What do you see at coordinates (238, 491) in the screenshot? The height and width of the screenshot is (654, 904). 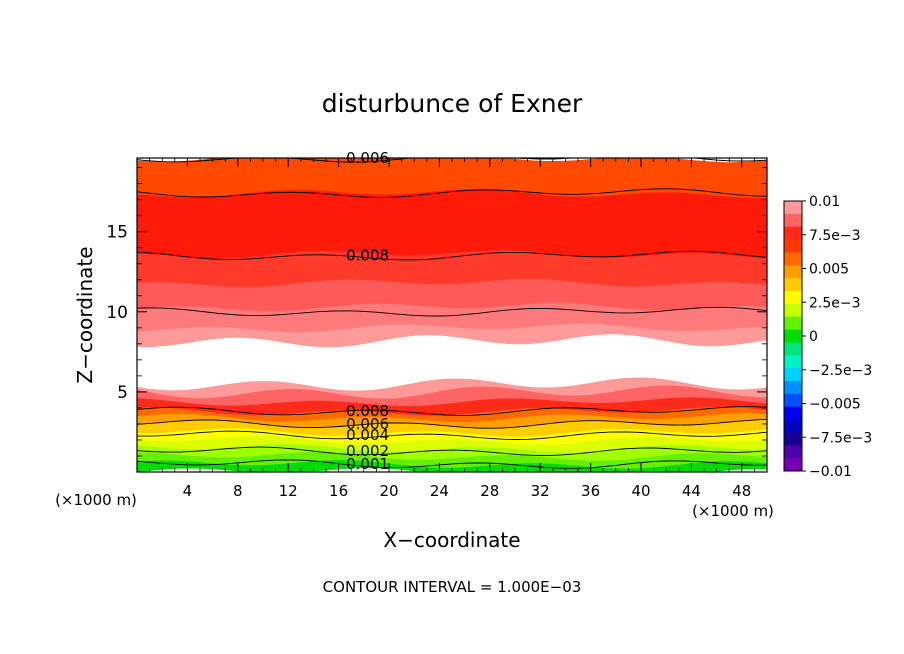 I see `x-tick-label: 8` at bounding box center [238, 491].